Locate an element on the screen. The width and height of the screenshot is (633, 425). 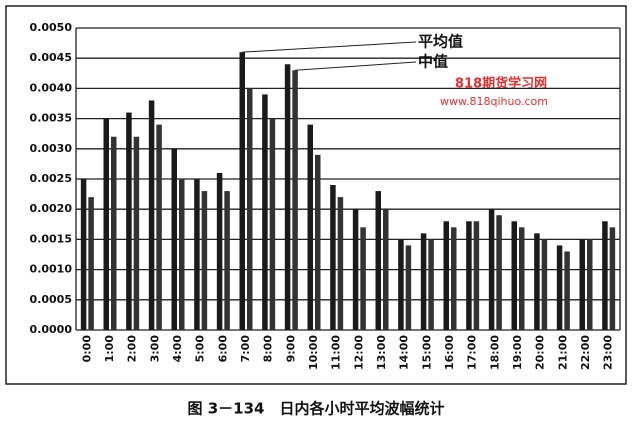
x-tick-label: 18:00 is located at coordinates (494, 352).